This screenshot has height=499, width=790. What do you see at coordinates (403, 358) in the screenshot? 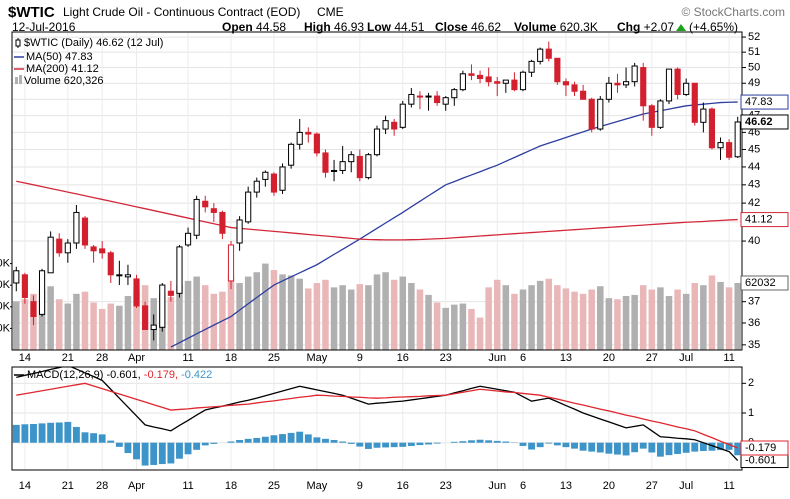
I see `x-tick-label: 16` at bounding box center [403, 358].